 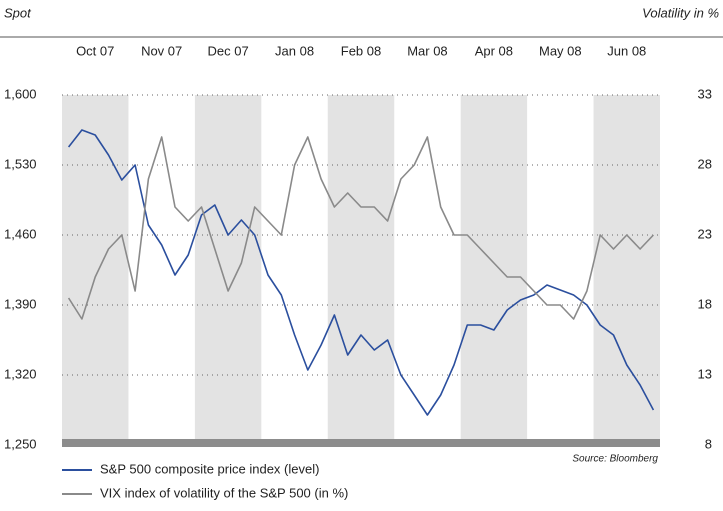 What do you see at coordinates (20, 303) in the screenshot?
I see `y-tick-label: 1,390` at bounding box center [20, 303].